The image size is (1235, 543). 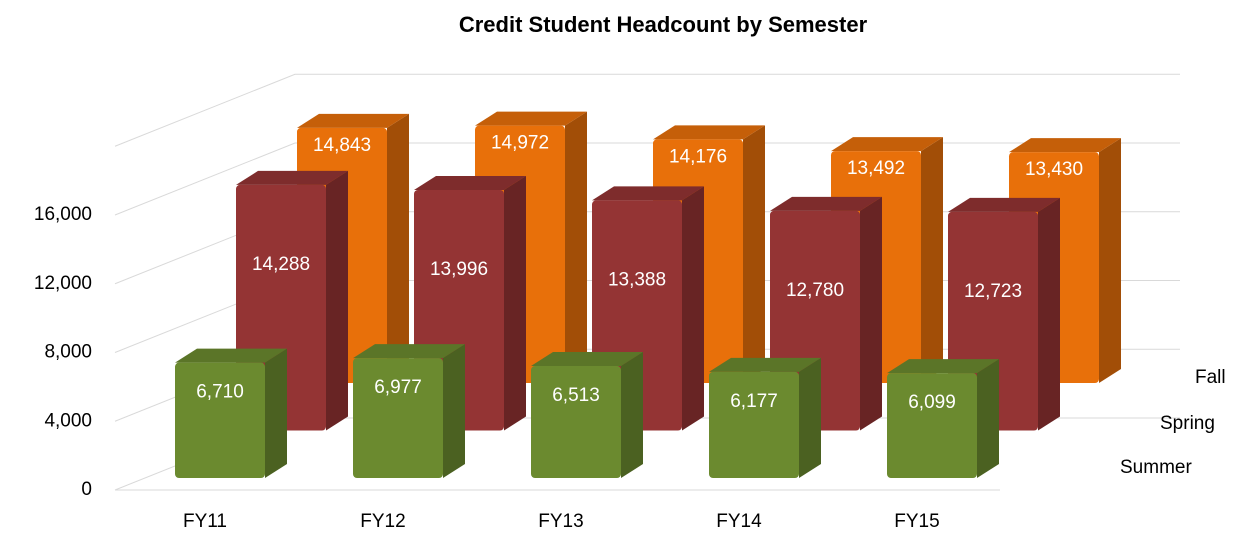 What do you see at coordinates (647, 110) in the screenshot?
I see `grid-line` at bounding box center [647, 110].